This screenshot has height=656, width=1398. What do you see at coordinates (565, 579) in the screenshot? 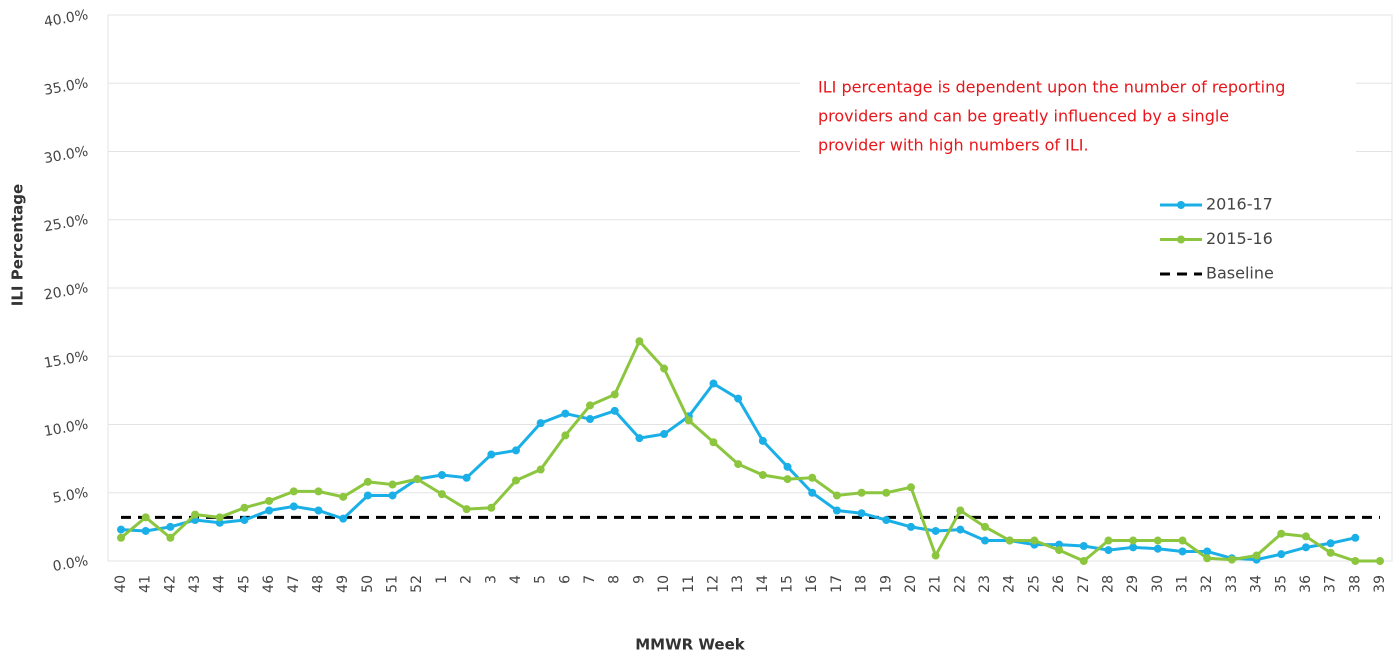
I see `x-tick-label: 6` at bounding box center [565, 579].